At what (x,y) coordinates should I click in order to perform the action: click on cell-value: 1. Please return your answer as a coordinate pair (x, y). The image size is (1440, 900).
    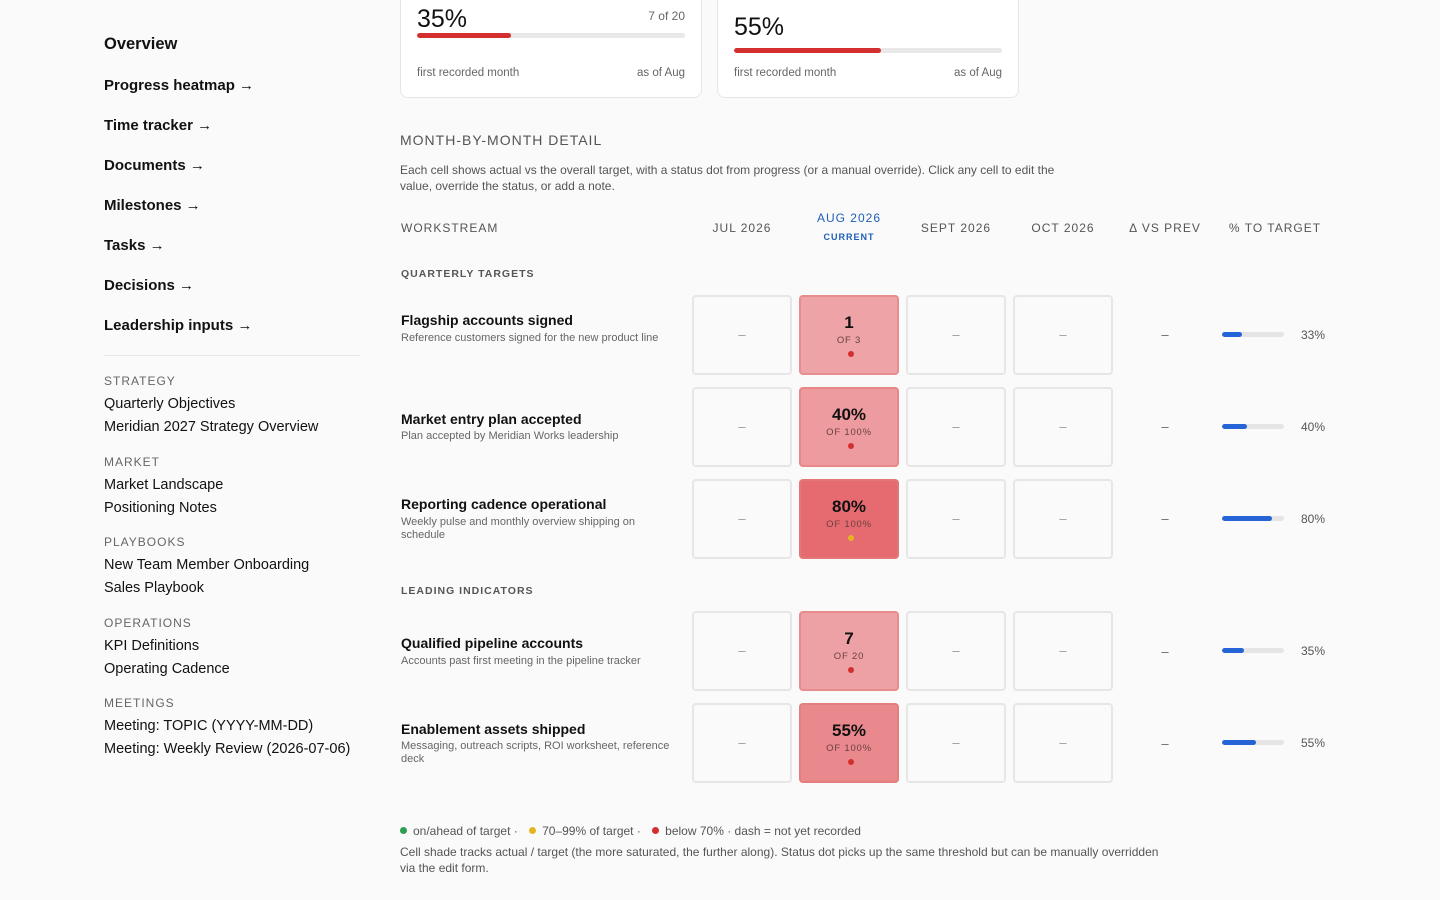
    Looking at the image, I should click on (849, 322).